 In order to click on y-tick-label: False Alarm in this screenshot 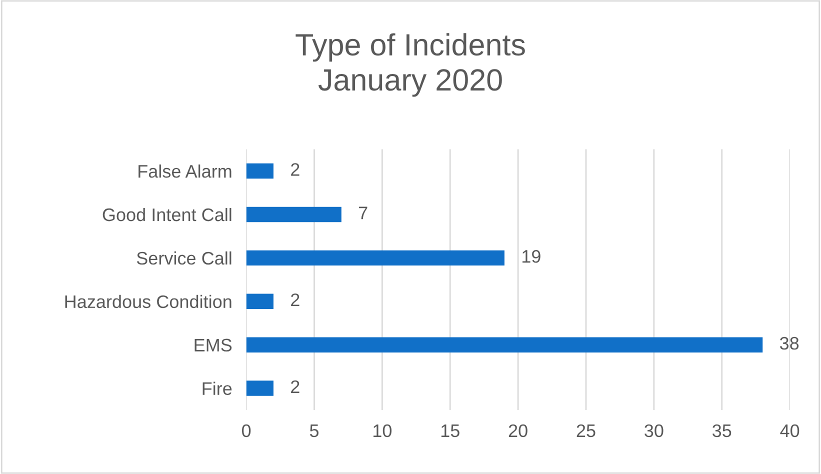, I will do `click(185, 171)`.